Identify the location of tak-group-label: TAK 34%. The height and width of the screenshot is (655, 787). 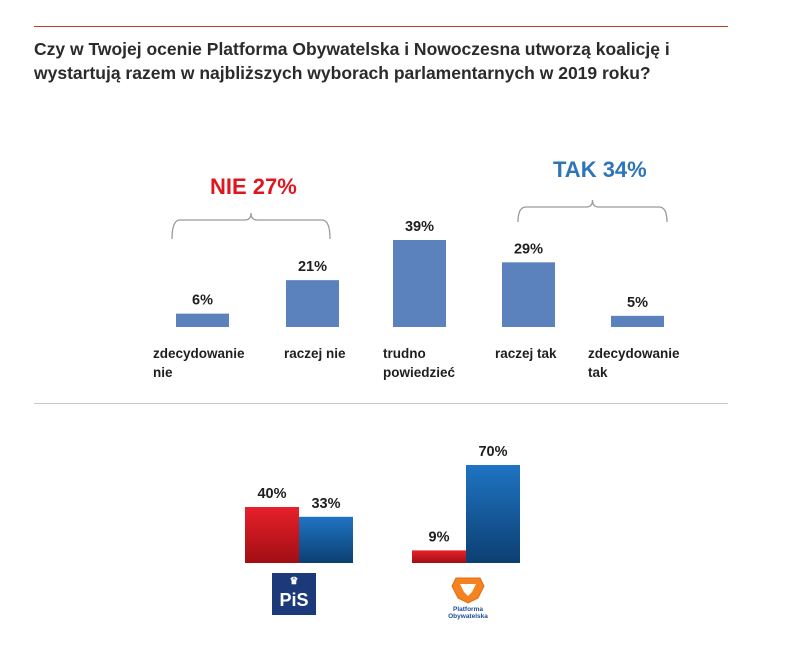
(600, 169).